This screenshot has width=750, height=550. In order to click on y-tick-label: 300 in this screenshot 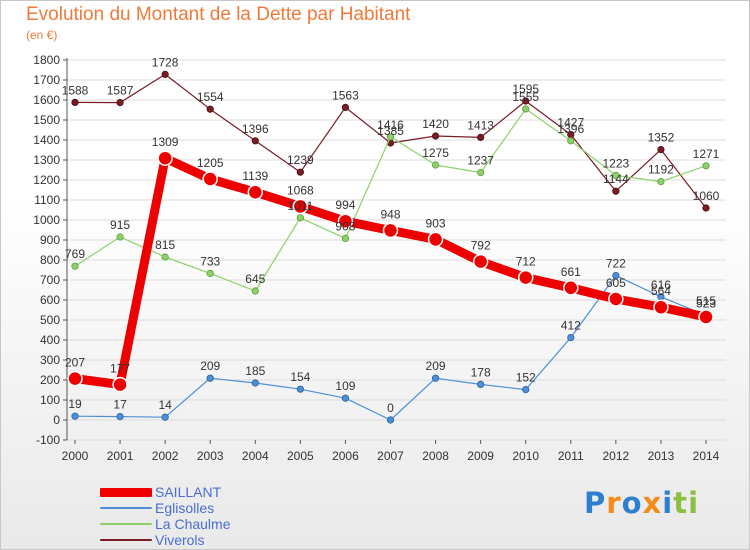, I will do `click(50, 360)`.